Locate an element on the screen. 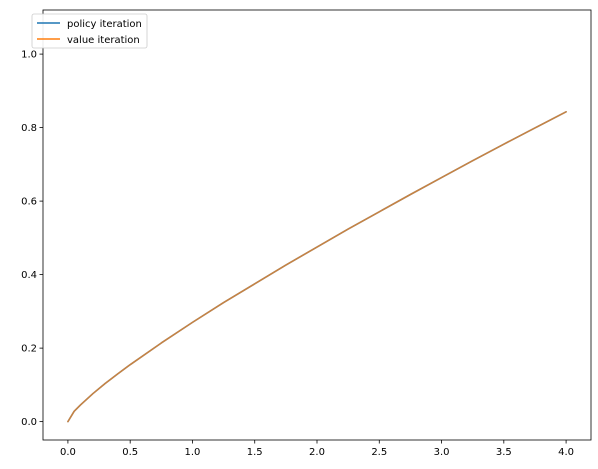 The image size is (598, 469). x-tick-label: 3.5 is located at coordinates (504, 452).